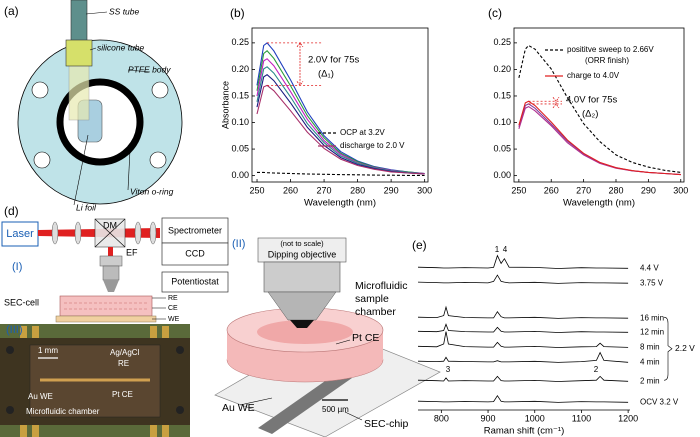 The width and height of the screenshot is (700, 437). I want to click on label: 1 mm, so click(48, 350).